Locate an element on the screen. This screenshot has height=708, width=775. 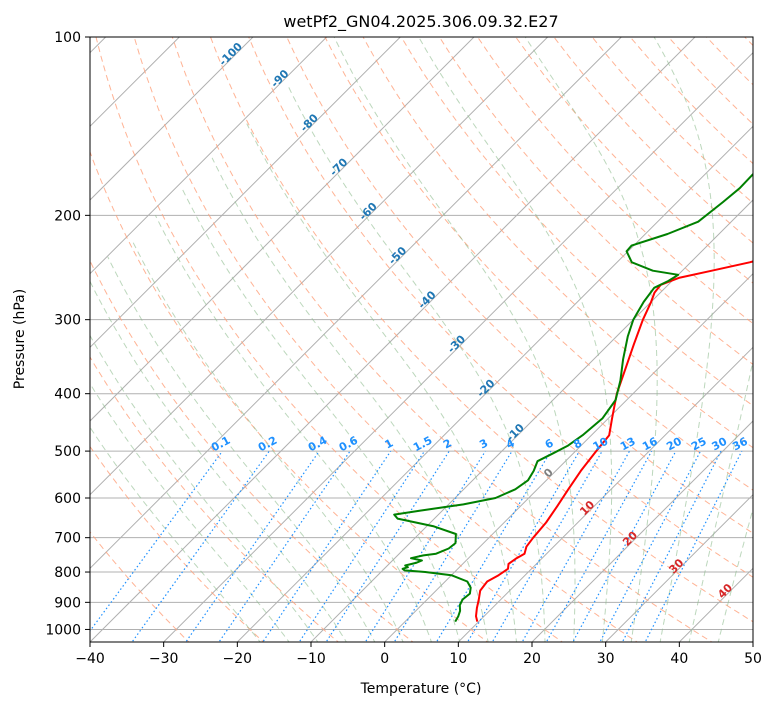
y-tick-label: 600 is located at coordinates (67, 499).